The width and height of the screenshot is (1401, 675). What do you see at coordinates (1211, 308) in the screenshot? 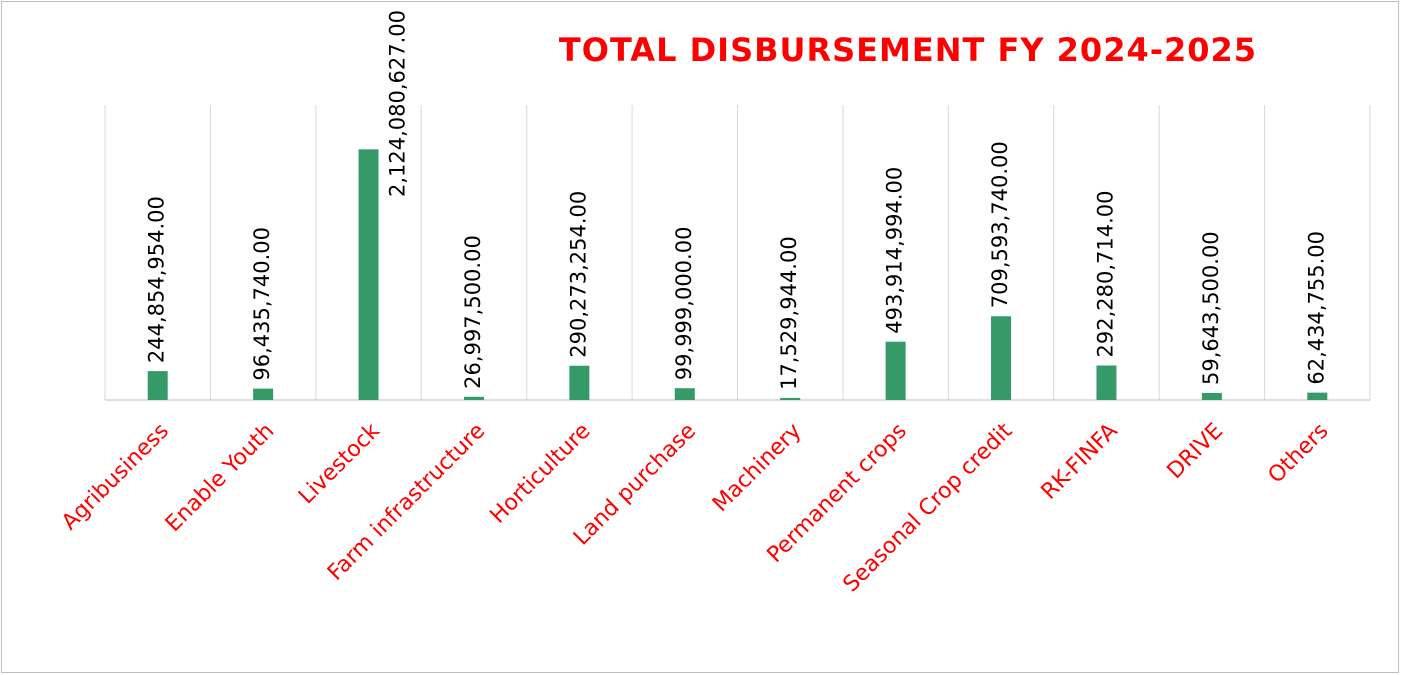
I see `value-label: 59,643,500.00` at bounding box center [1211, 308].